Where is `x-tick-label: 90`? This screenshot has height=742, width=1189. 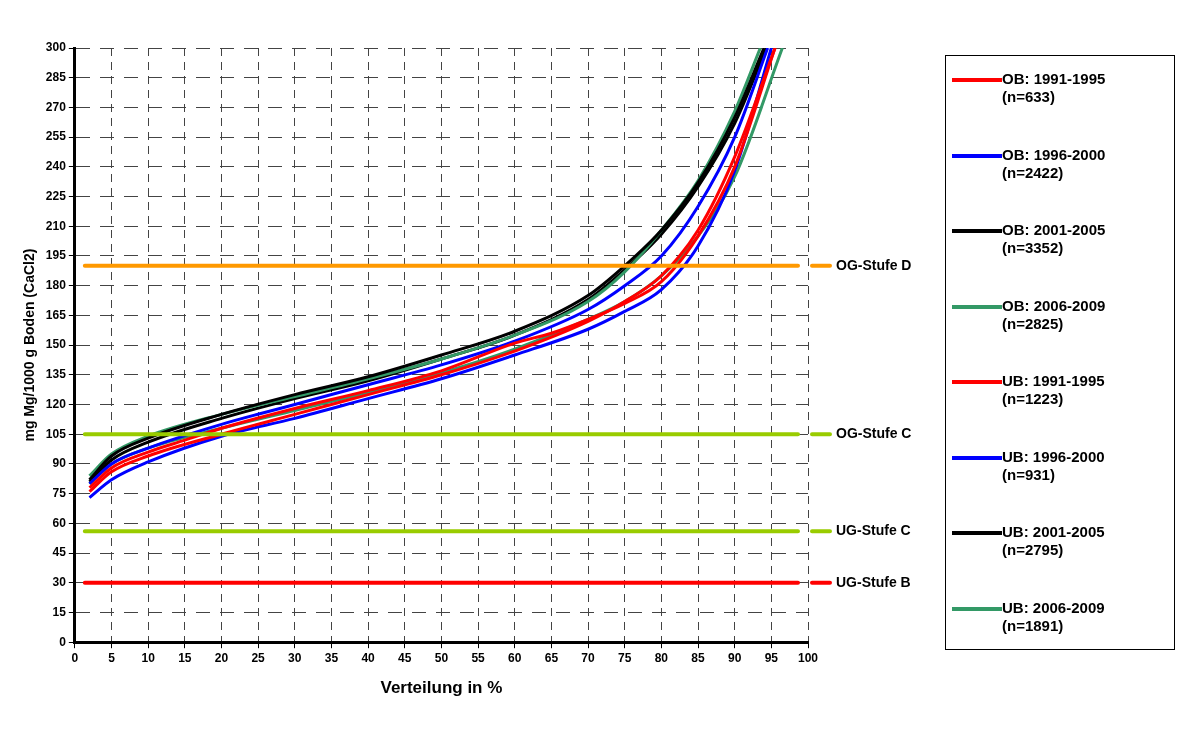
x-tick-label: 90 is located at coordinates (735, 657).